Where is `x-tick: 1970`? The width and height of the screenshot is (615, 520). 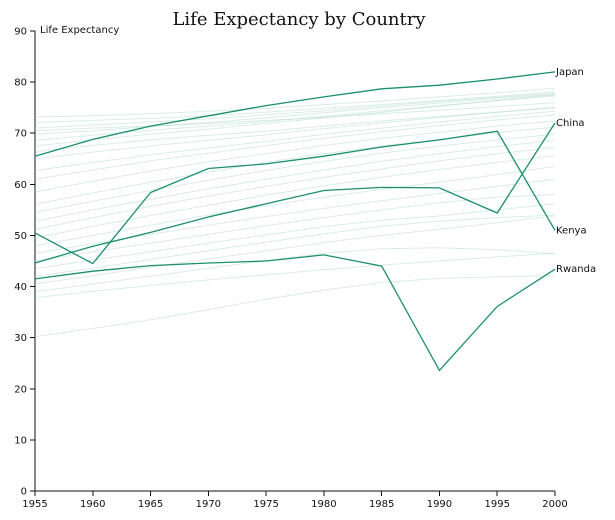
x-tick: 1970 is located at coordinates (208, 500).